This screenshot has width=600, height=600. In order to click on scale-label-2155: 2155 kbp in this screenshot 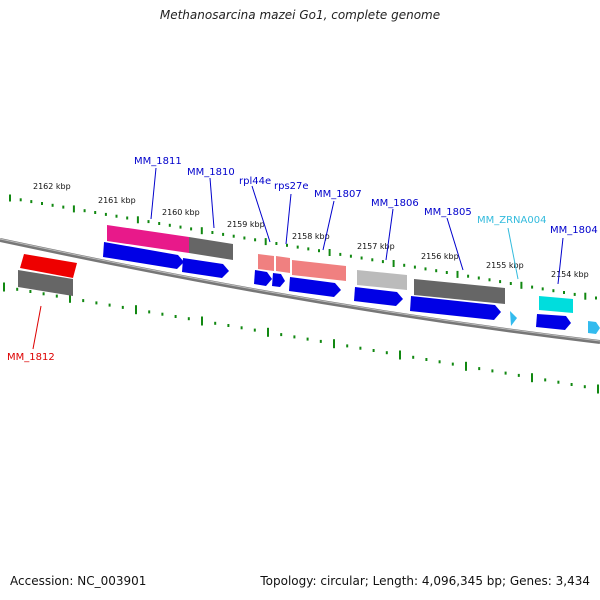, I will do `click(505, 265)`.